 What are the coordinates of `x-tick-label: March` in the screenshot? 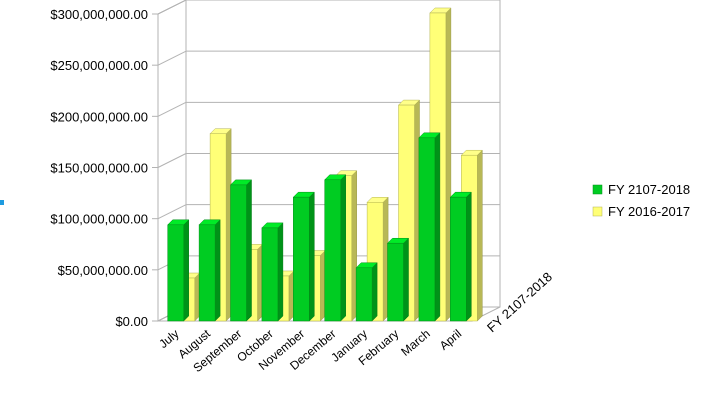 It's located at (415, 343).